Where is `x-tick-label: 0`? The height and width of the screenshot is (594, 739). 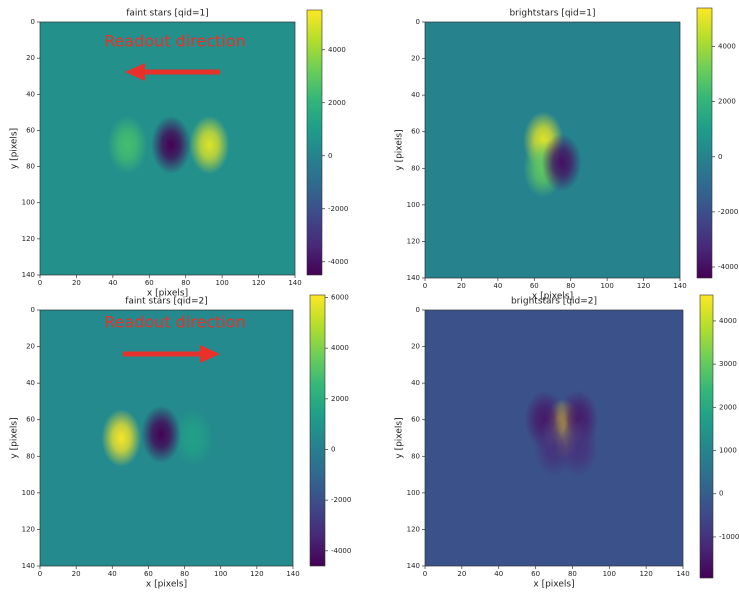 x-tick-label: 0 is located at coordinates (40, 283).